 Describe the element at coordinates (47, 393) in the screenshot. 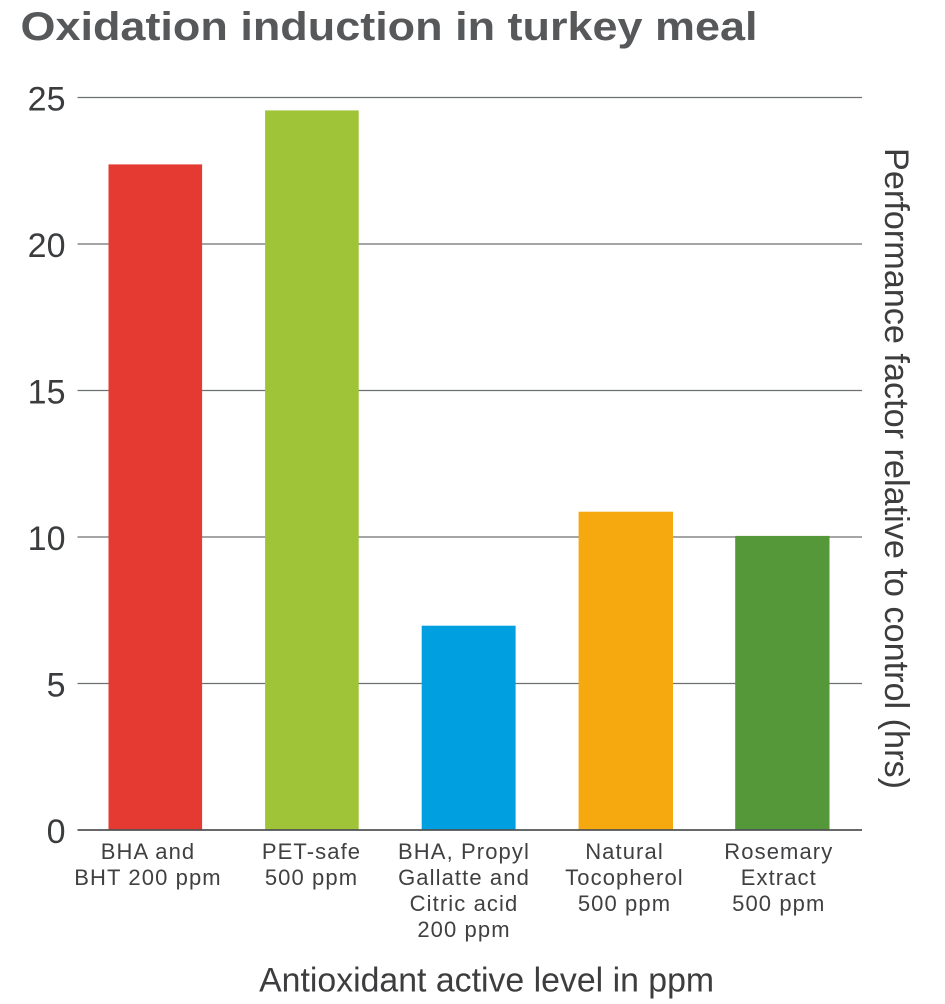

I see `svg-text: 15` at that location.